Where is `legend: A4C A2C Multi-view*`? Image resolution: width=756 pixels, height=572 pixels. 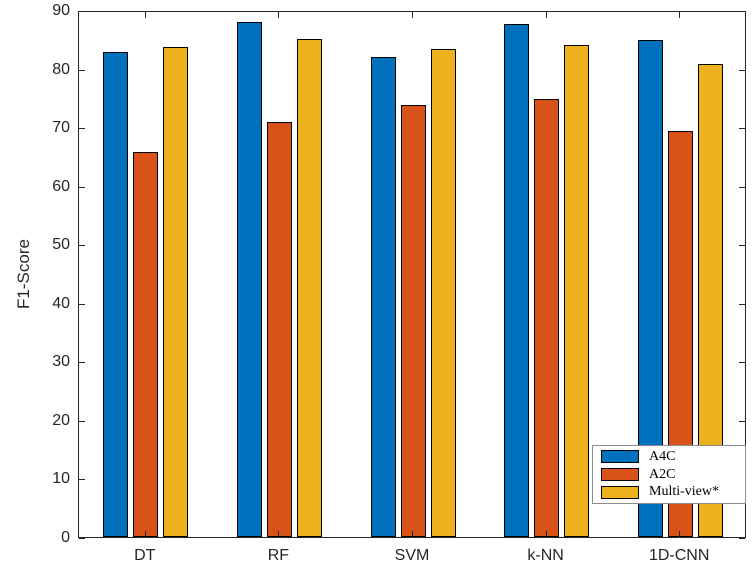
legend: A4C A2C Multi-view* is located at coordinates (669, 474).